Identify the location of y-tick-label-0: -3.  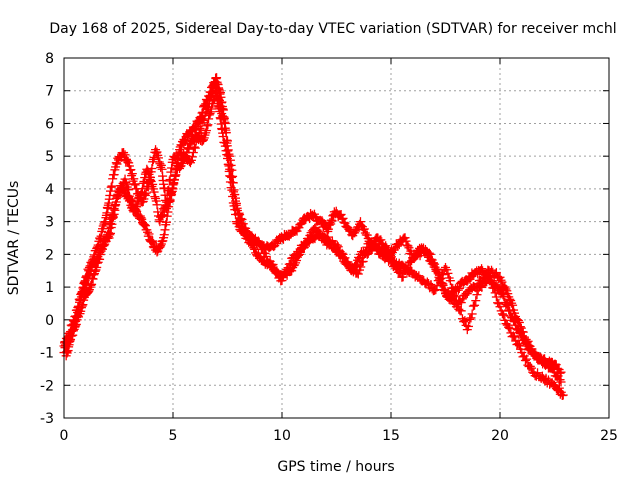
(47, 419).